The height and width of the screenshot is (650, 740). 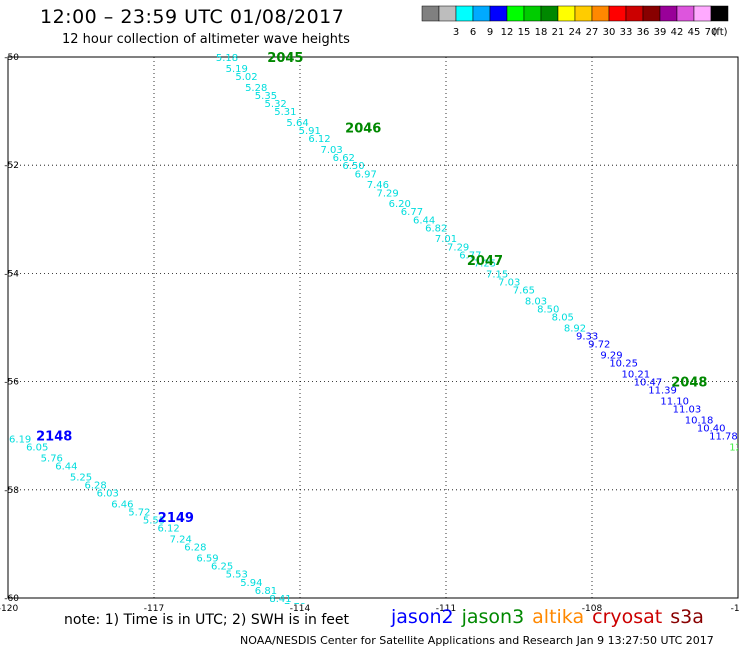 I want to click on wave-height-value: 5.64, so click(x=297, y=123).